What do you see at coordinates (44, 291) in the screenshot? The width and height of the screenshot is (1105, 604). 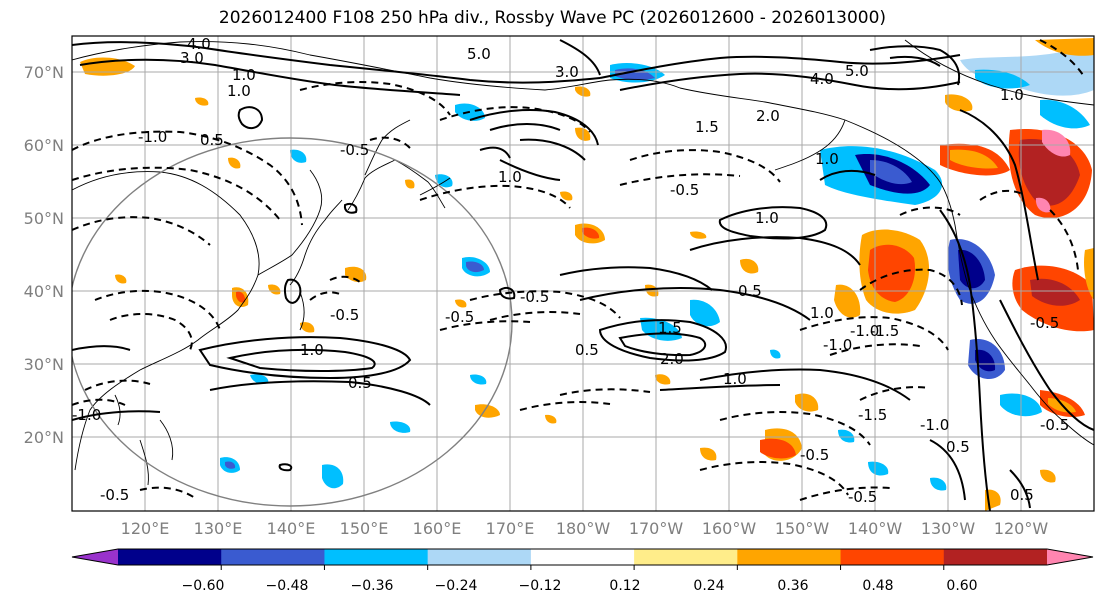 I see `lat-label: 40°N` at bounding box center [44, 291].